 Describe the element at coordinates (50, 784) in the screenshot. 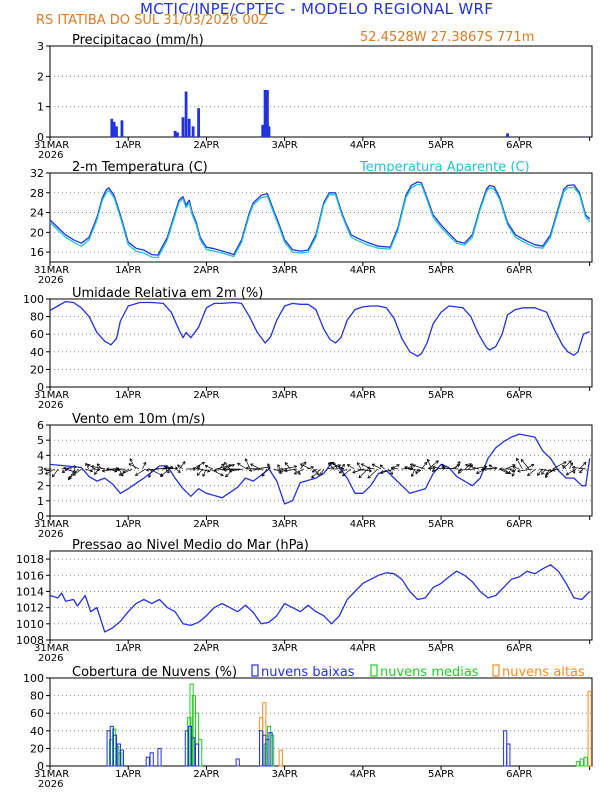

I see `clouds-year-label: 2026` at that location.